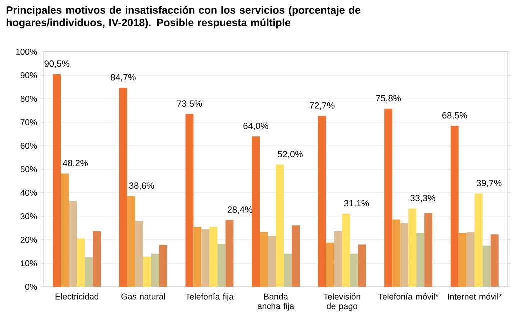 Image resolution: width=516 pixels, height=324 pixels. What do you see at coordinates (29, 263) in the screenshot?
I see `y-tick-label: 10%` at bounding box center [29, 263].